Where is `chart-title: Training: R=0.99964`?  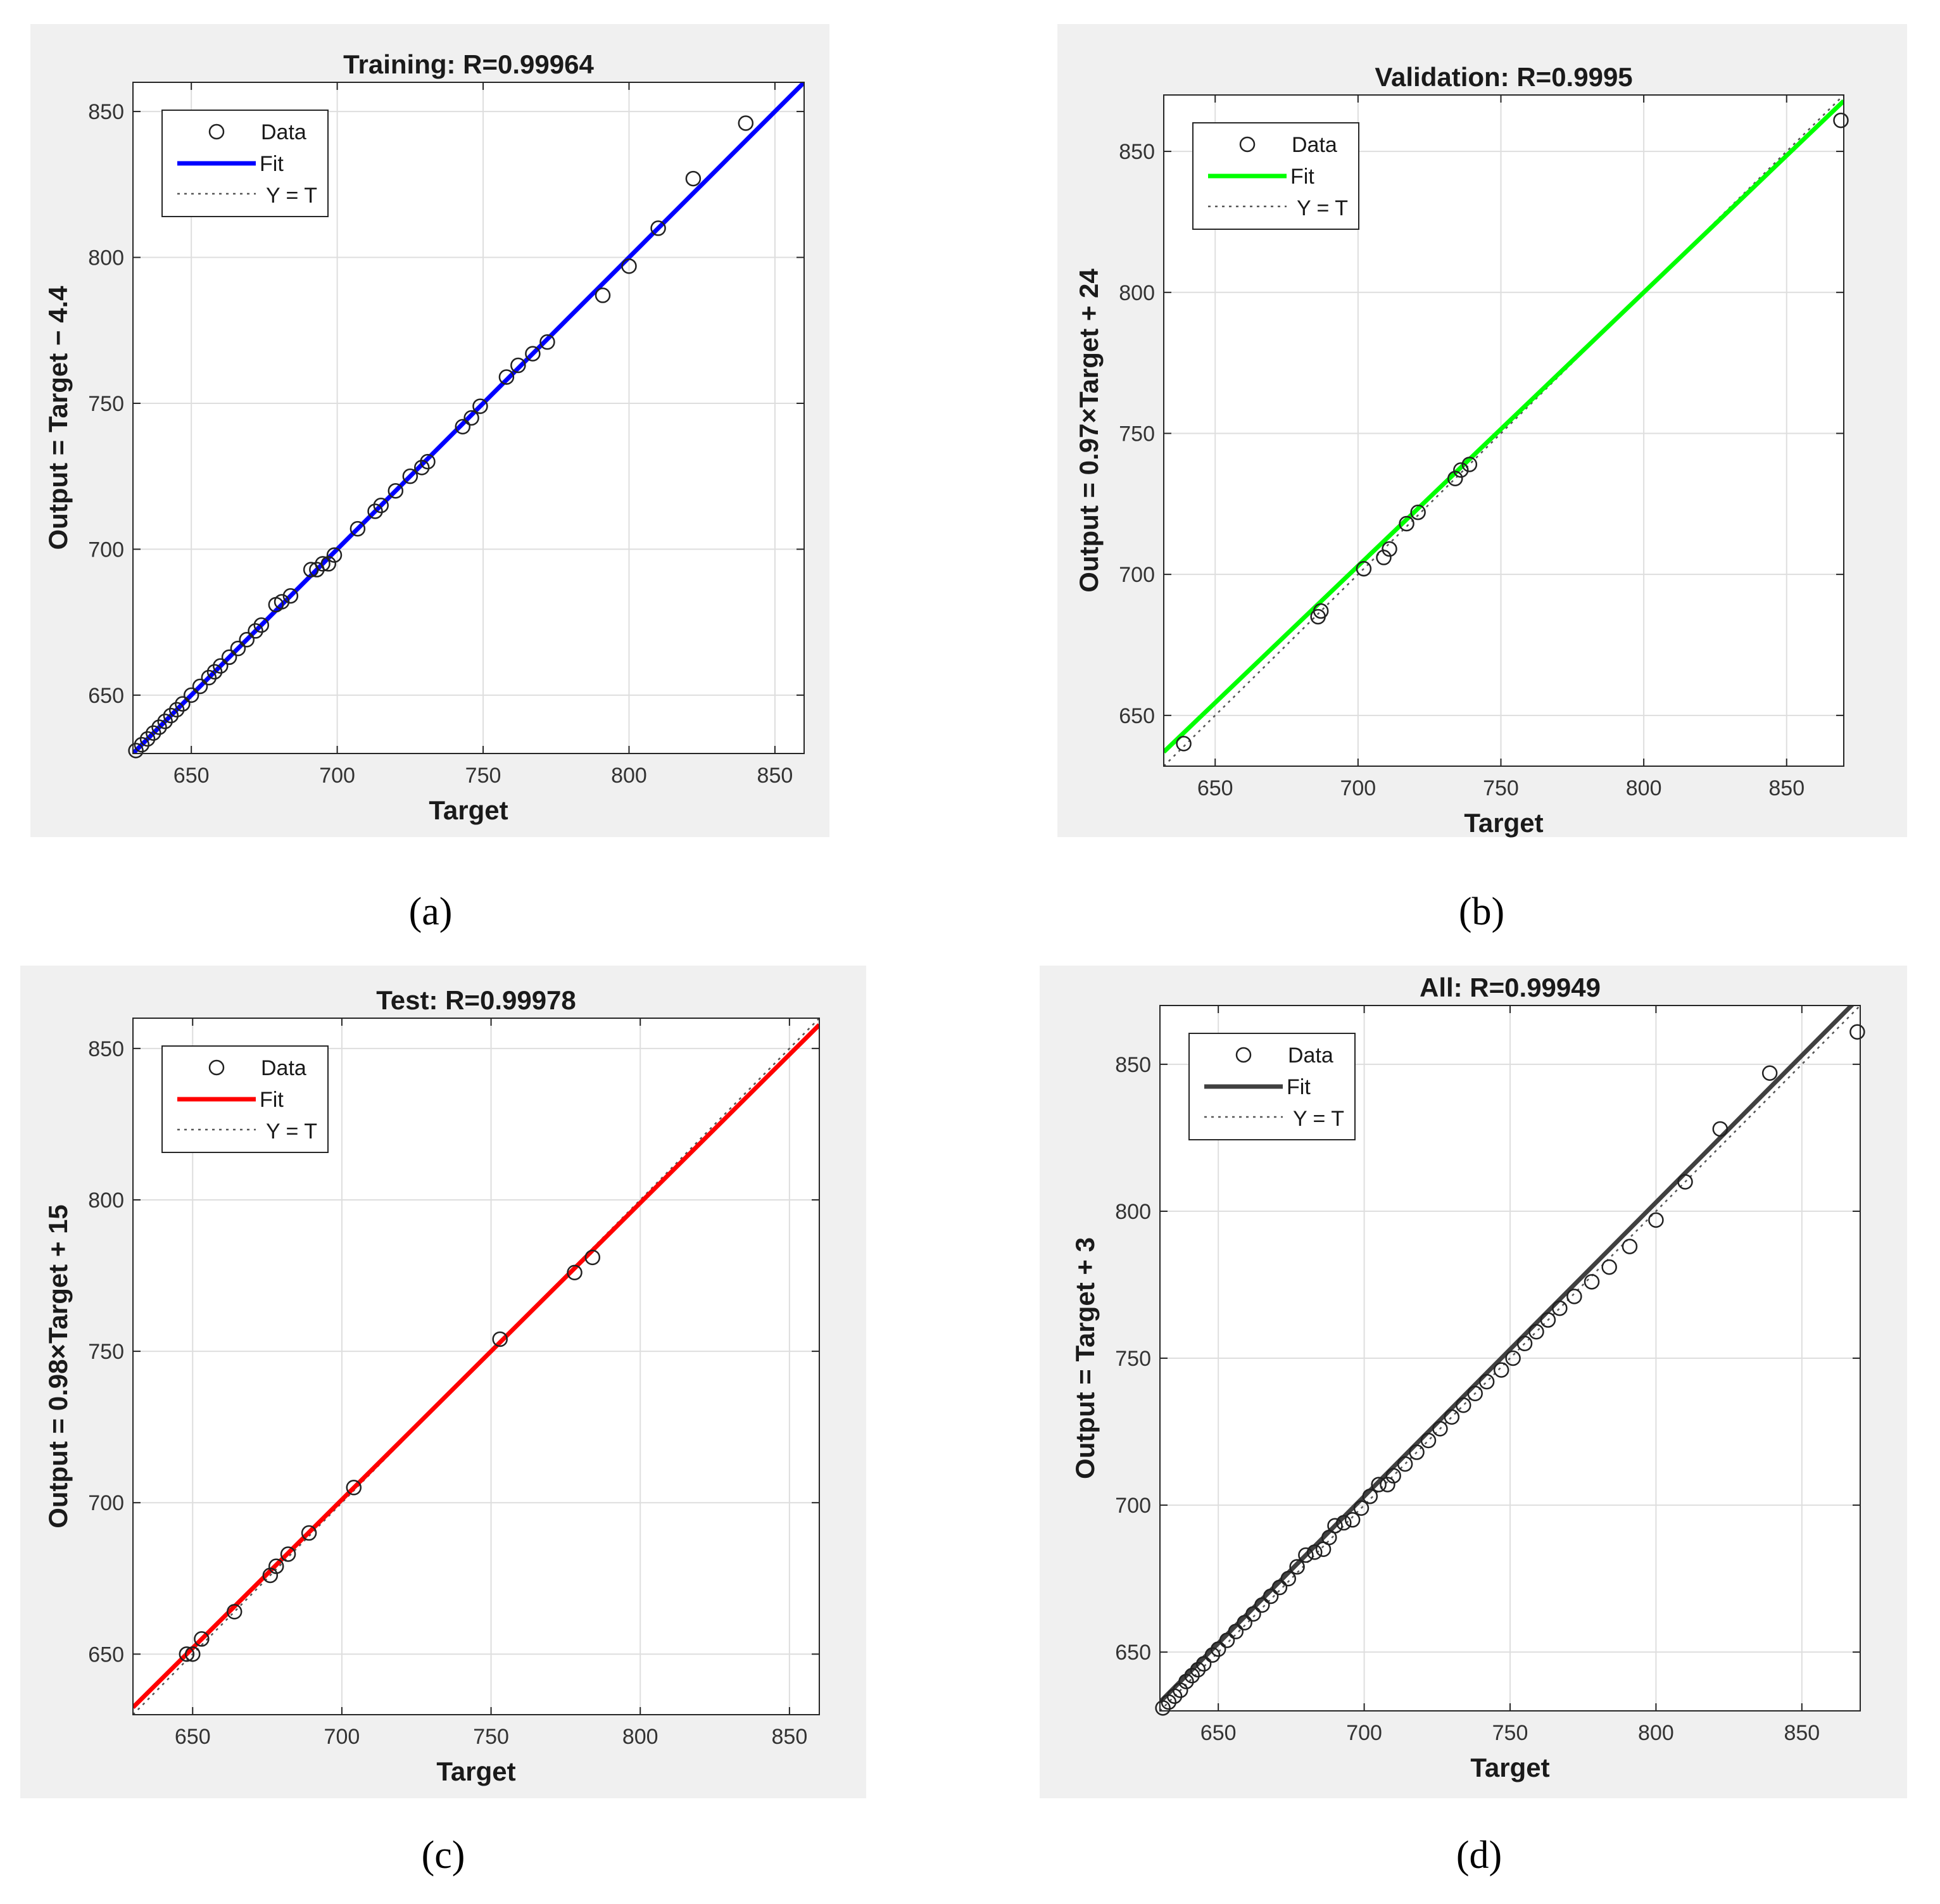
chart-title: Training: R=0.99964 is located at coordinates (468, 64).